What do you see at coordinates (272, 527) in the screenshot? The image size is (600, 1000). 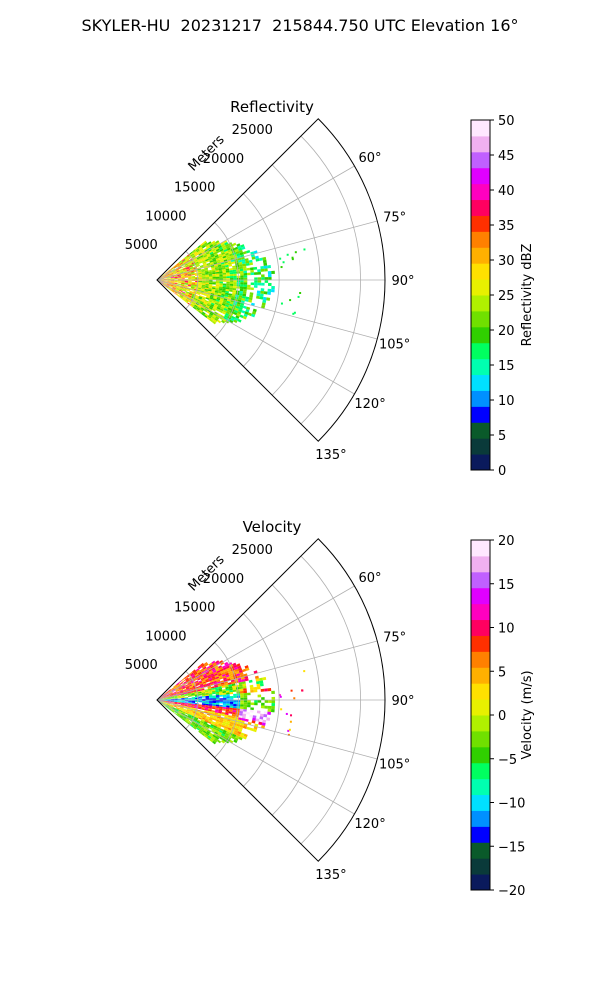 I see `panel-title: Velocity` at bounding box center [272, 527].